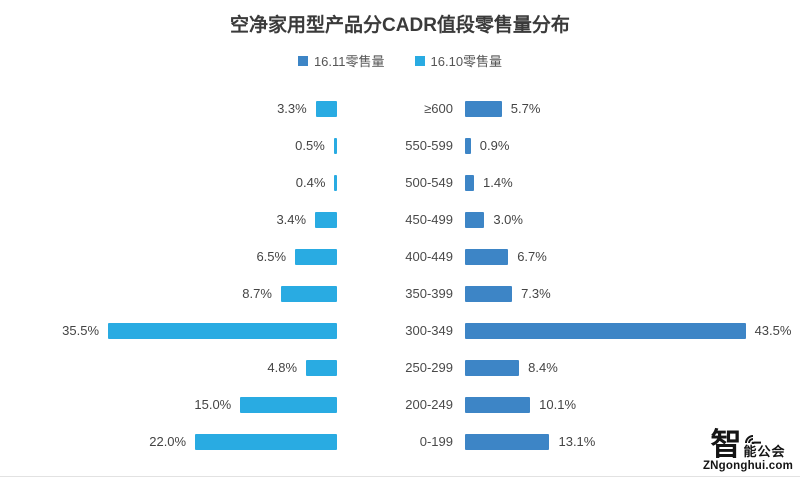 The width and height of the screenshot is (800, 480). Describe the element at coordinates (436, 441) in the screenshot. I see `category-label: 0-199` at that location.